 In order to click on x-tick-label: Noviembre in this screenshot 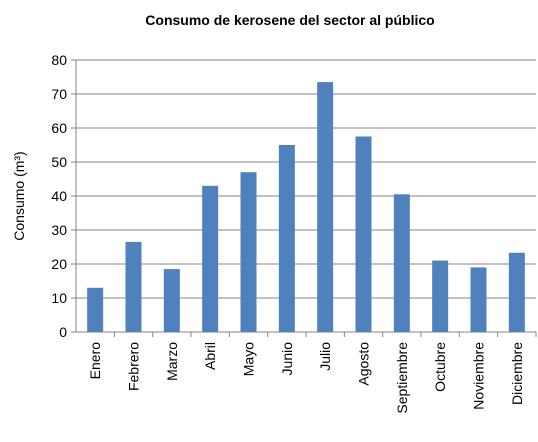, I will do `click(479, 376)`.